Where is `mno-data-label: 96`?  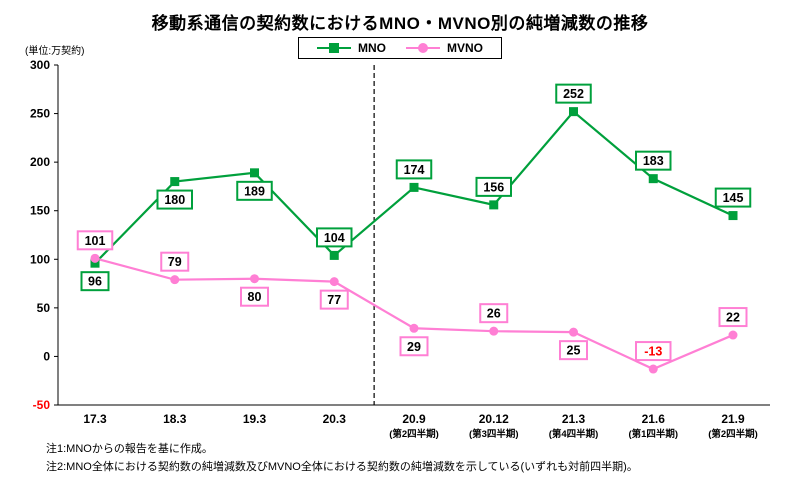
mno-data-label: 96 is located at coordinates (95, 282).